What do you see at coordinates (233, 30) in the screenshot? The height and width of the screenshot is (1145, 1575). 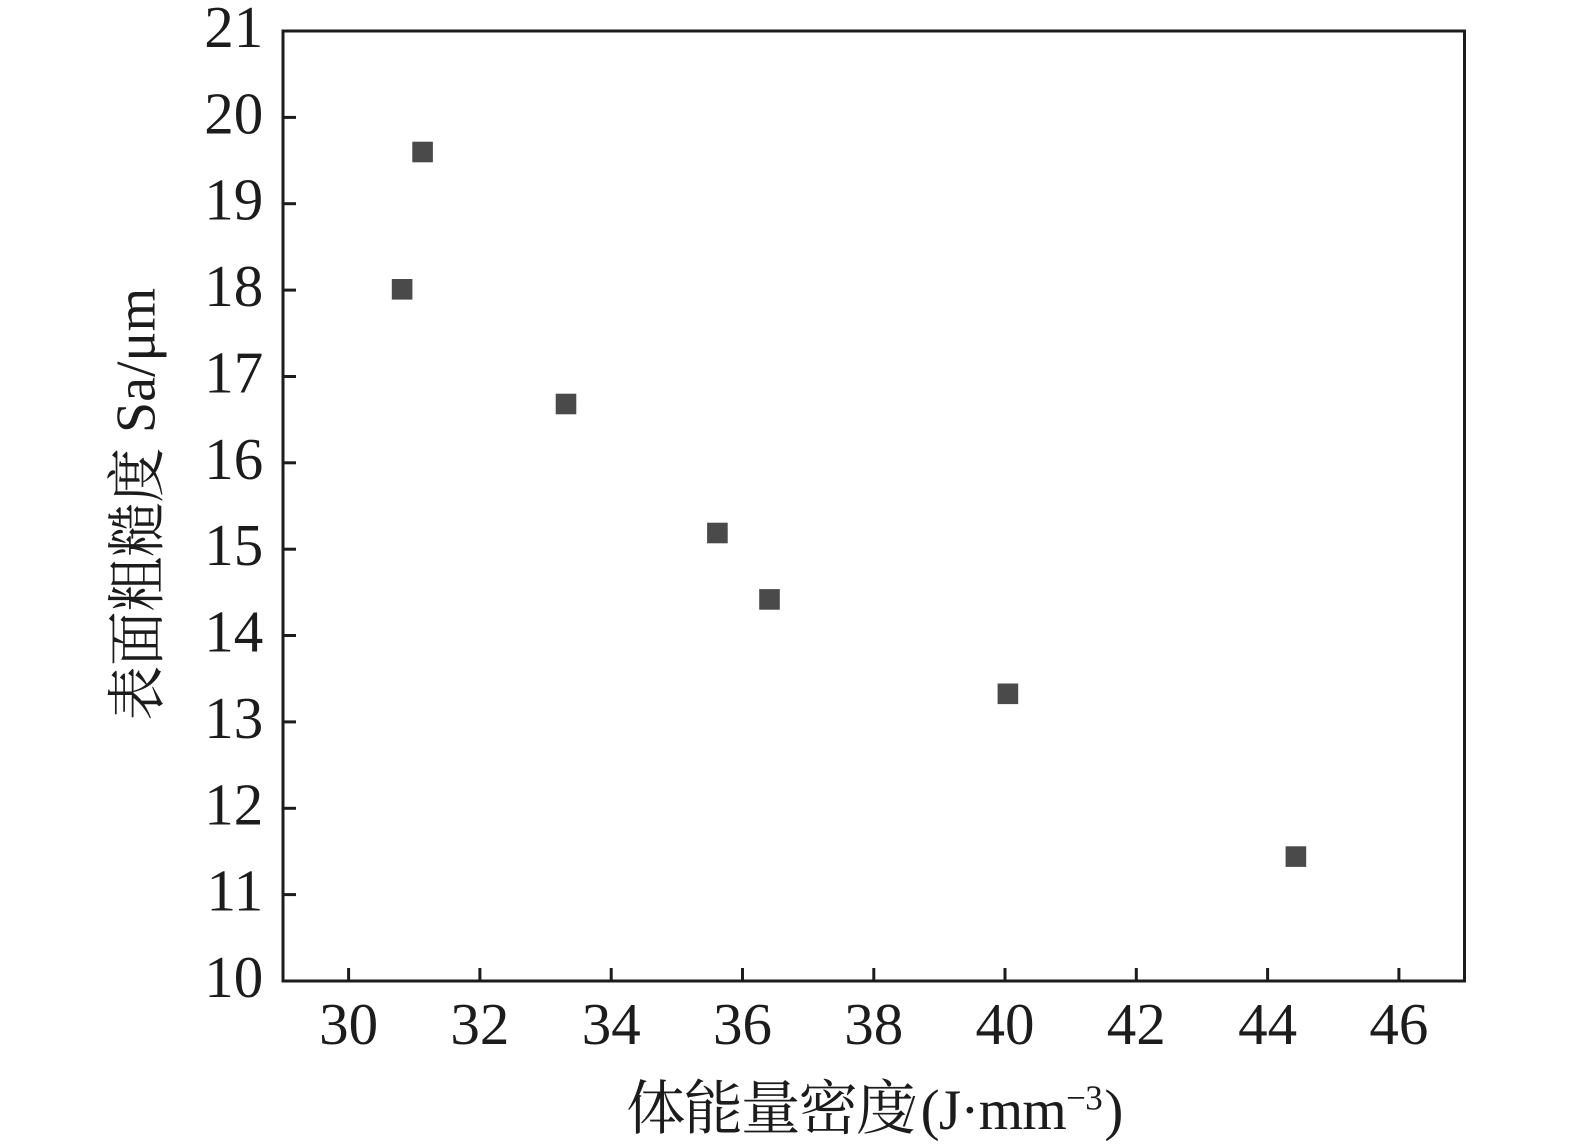 I see `svg-text: 21` at bounding box center [233, 30].